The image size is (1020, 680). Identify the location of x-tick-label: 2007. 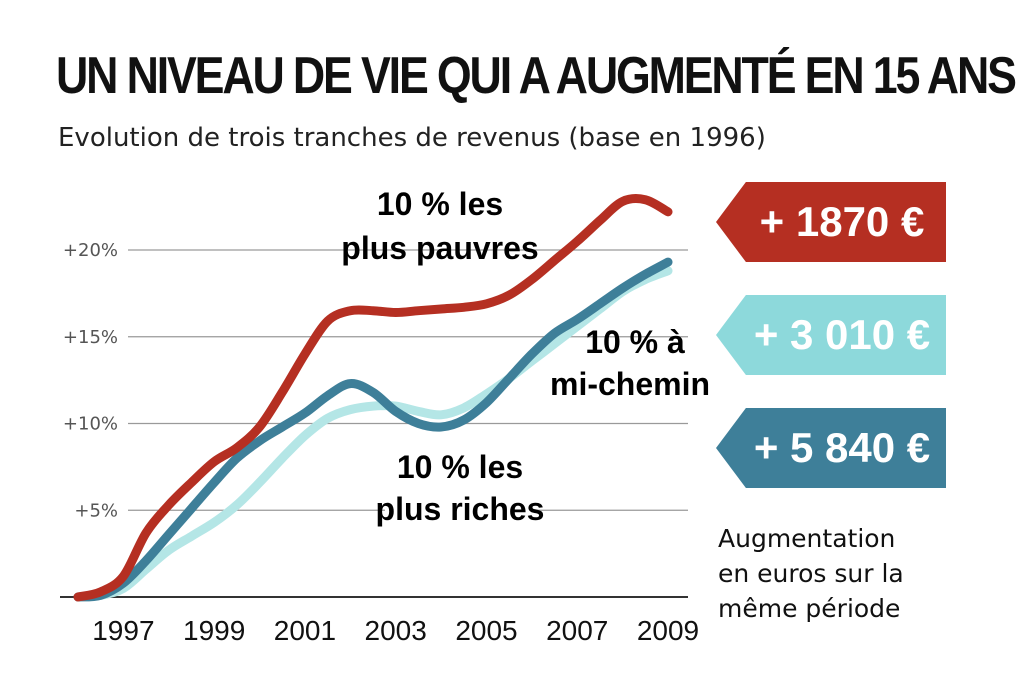
(577, 630).